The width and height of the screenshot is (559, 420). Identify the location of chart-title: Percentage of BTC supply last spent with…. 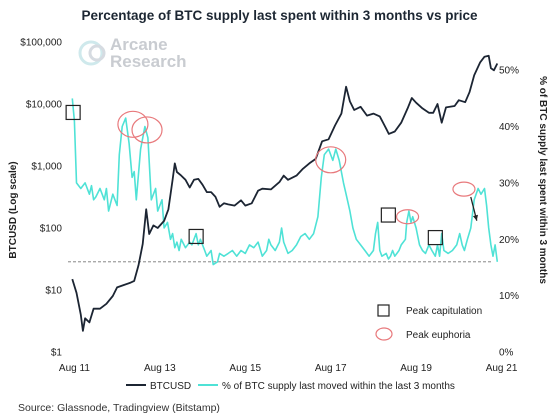
(279, 15).